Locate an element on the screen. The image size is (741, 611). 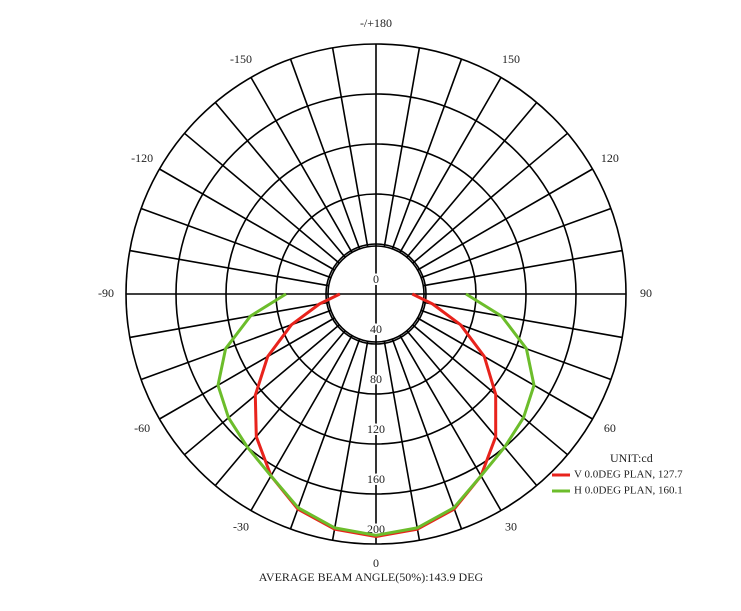
r-tick-label: 160 is located at coordinates (376, 479).